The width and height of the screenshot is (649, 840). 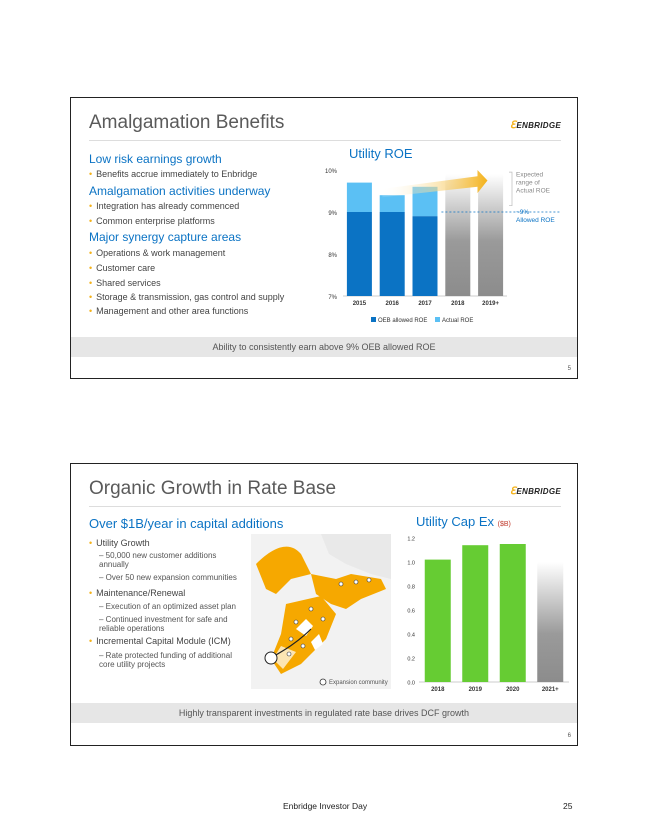 What do you see at coordinates (411, 564) in the screenshot?
I see `y-tick-label: 1.0` at bounding box center [411, 564].